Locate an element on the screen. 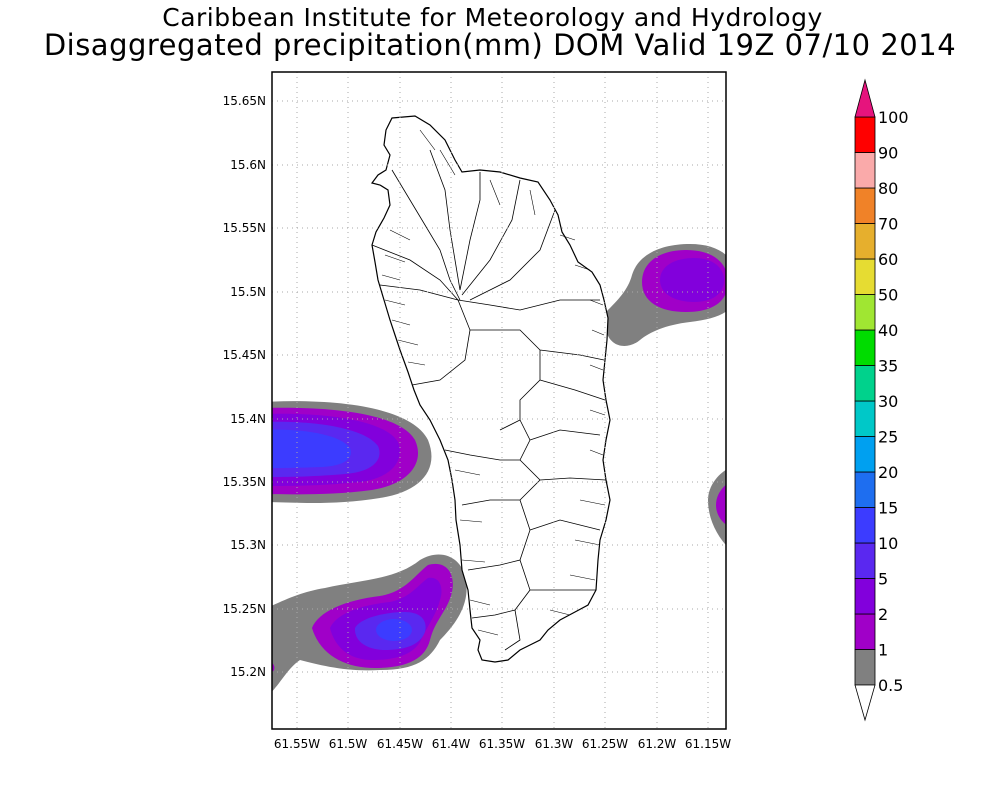 The image size is (1000, 800). legend-bottom-arrow is located at coordinates (865, 703).